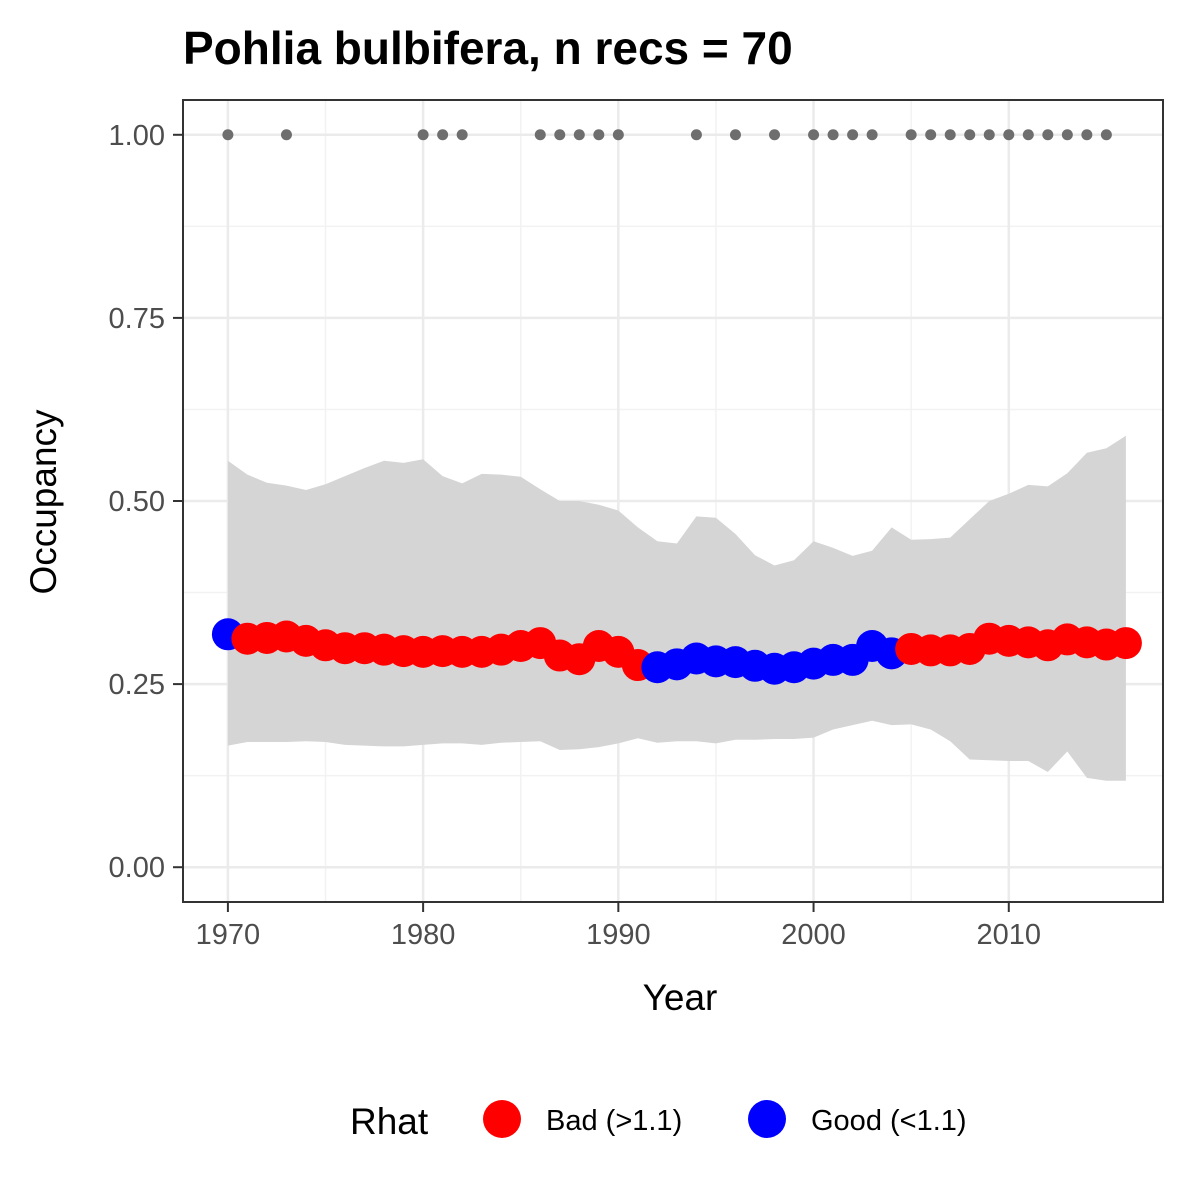 This screenshot has height=1200, width=1200. Describe the element at coordinates (676, 651) in the screenshot. I see `occupancy-points` at that location.